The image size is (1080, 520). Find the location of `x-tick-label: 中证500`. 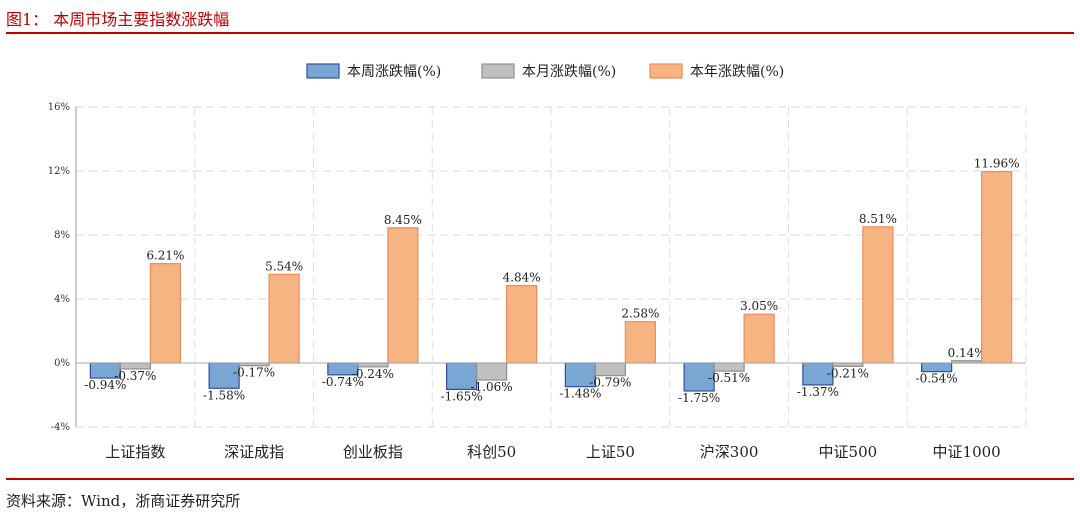

x-tick-label: 中证500 is located at coordinates (848, 452).